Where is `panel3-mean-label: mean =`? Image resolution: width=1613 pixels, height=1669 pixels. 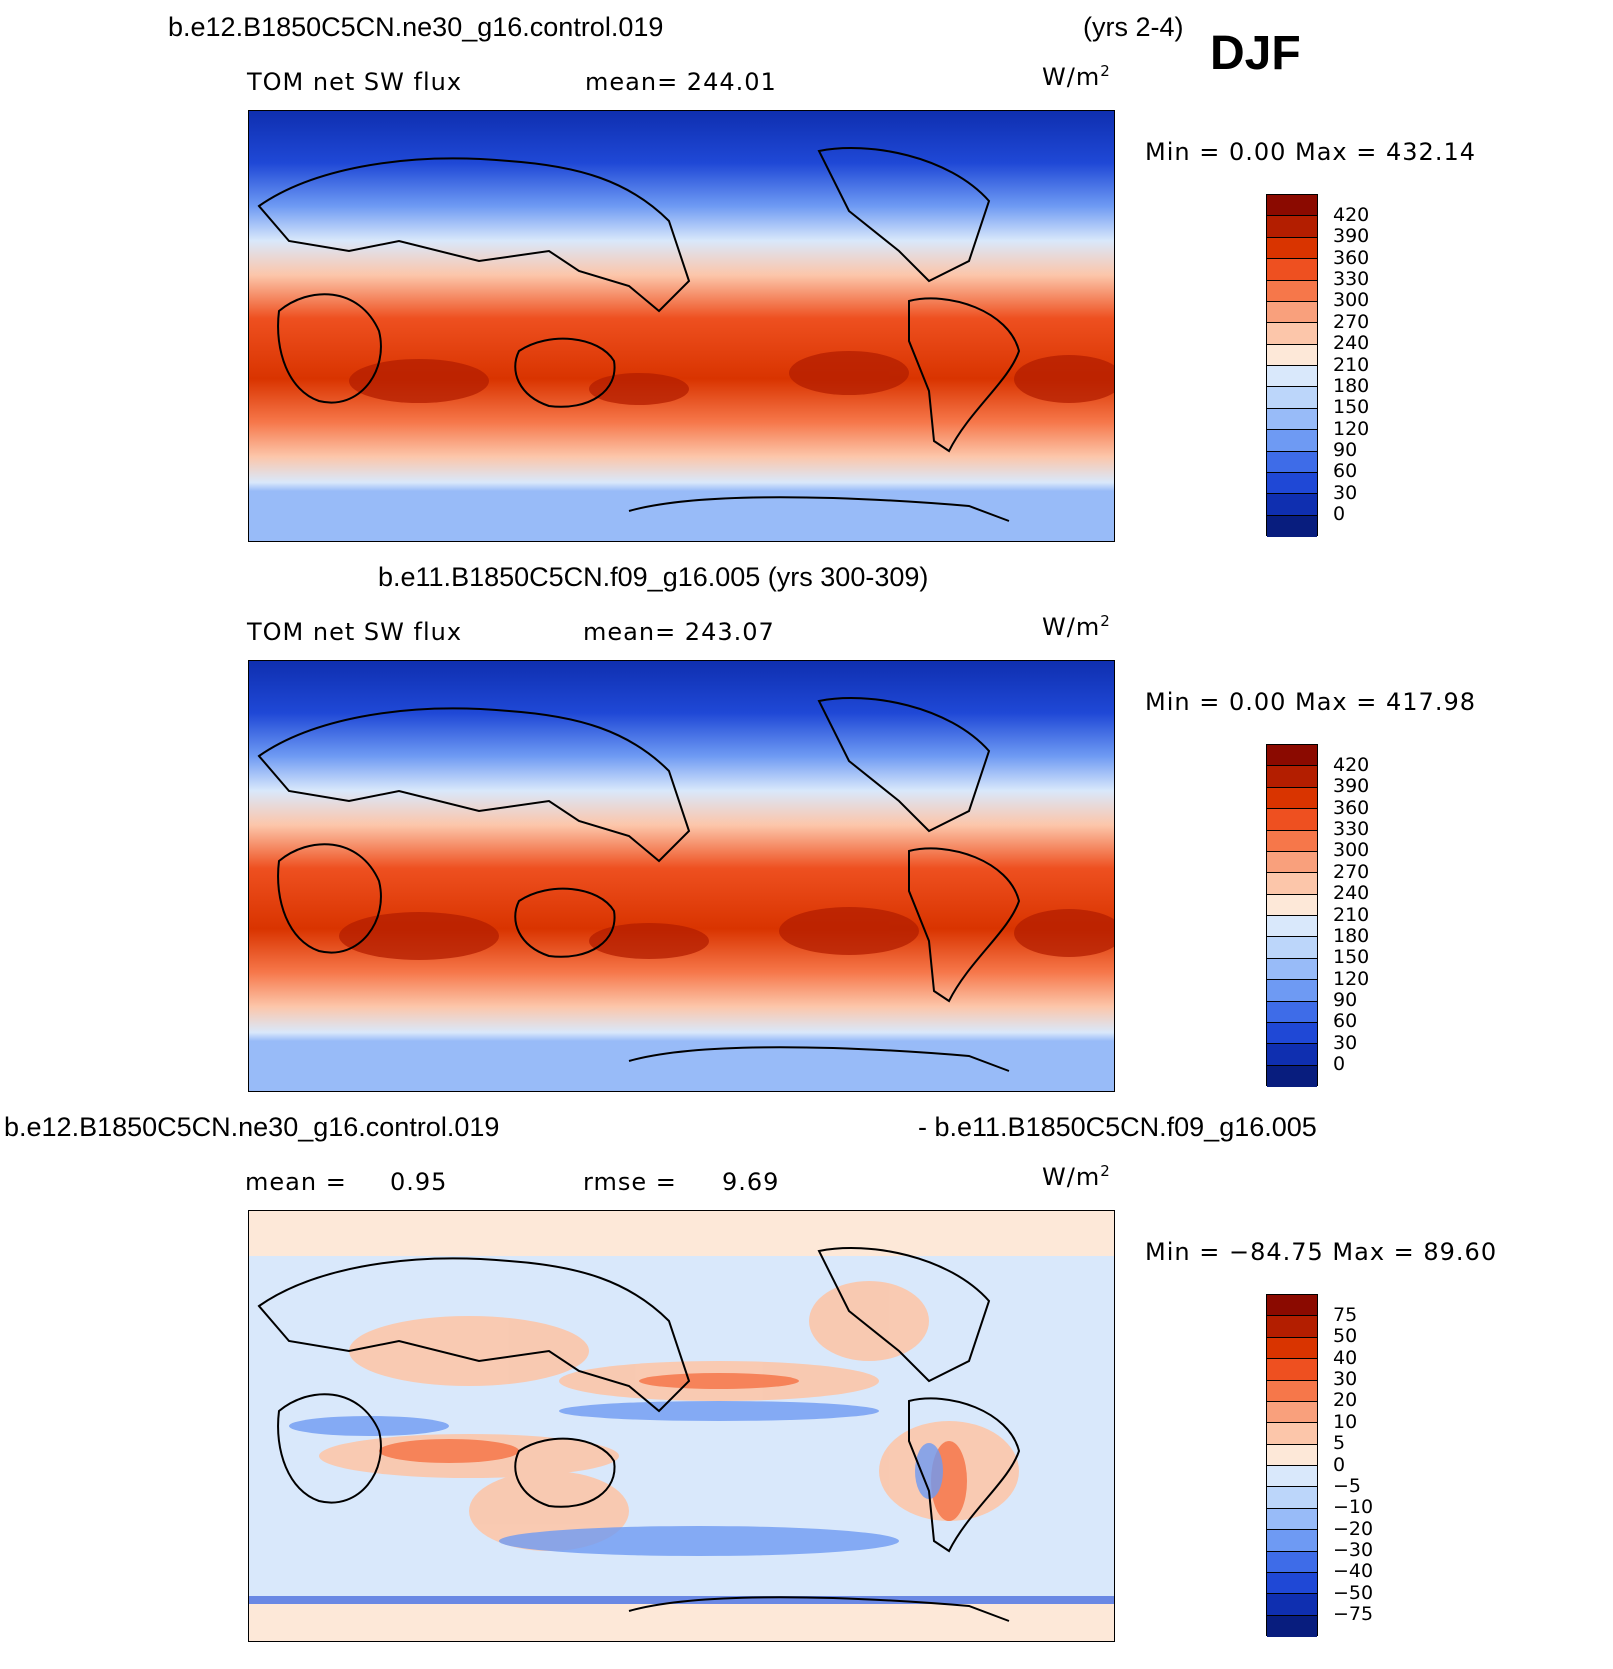 panel3-mean-label: mean = is located at coordinates (296, 1182).